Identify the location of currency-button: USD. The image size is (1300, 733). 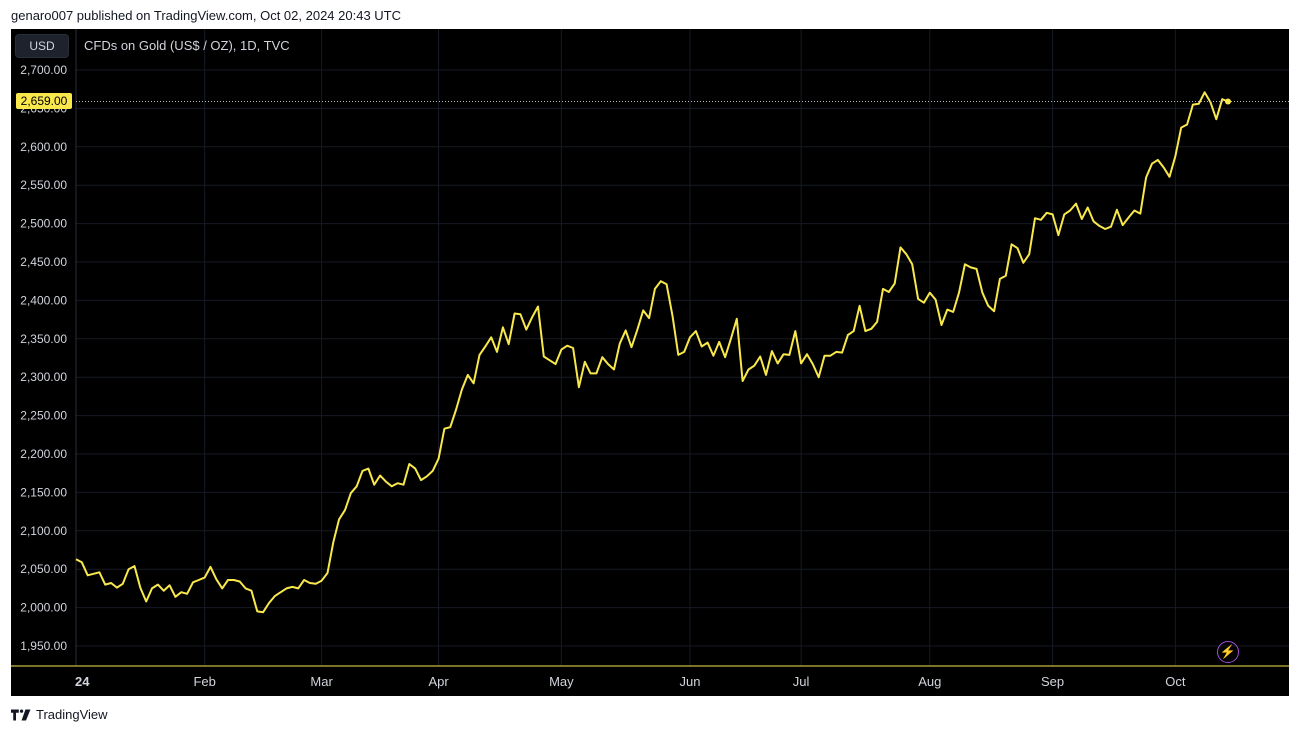
(42, 46).